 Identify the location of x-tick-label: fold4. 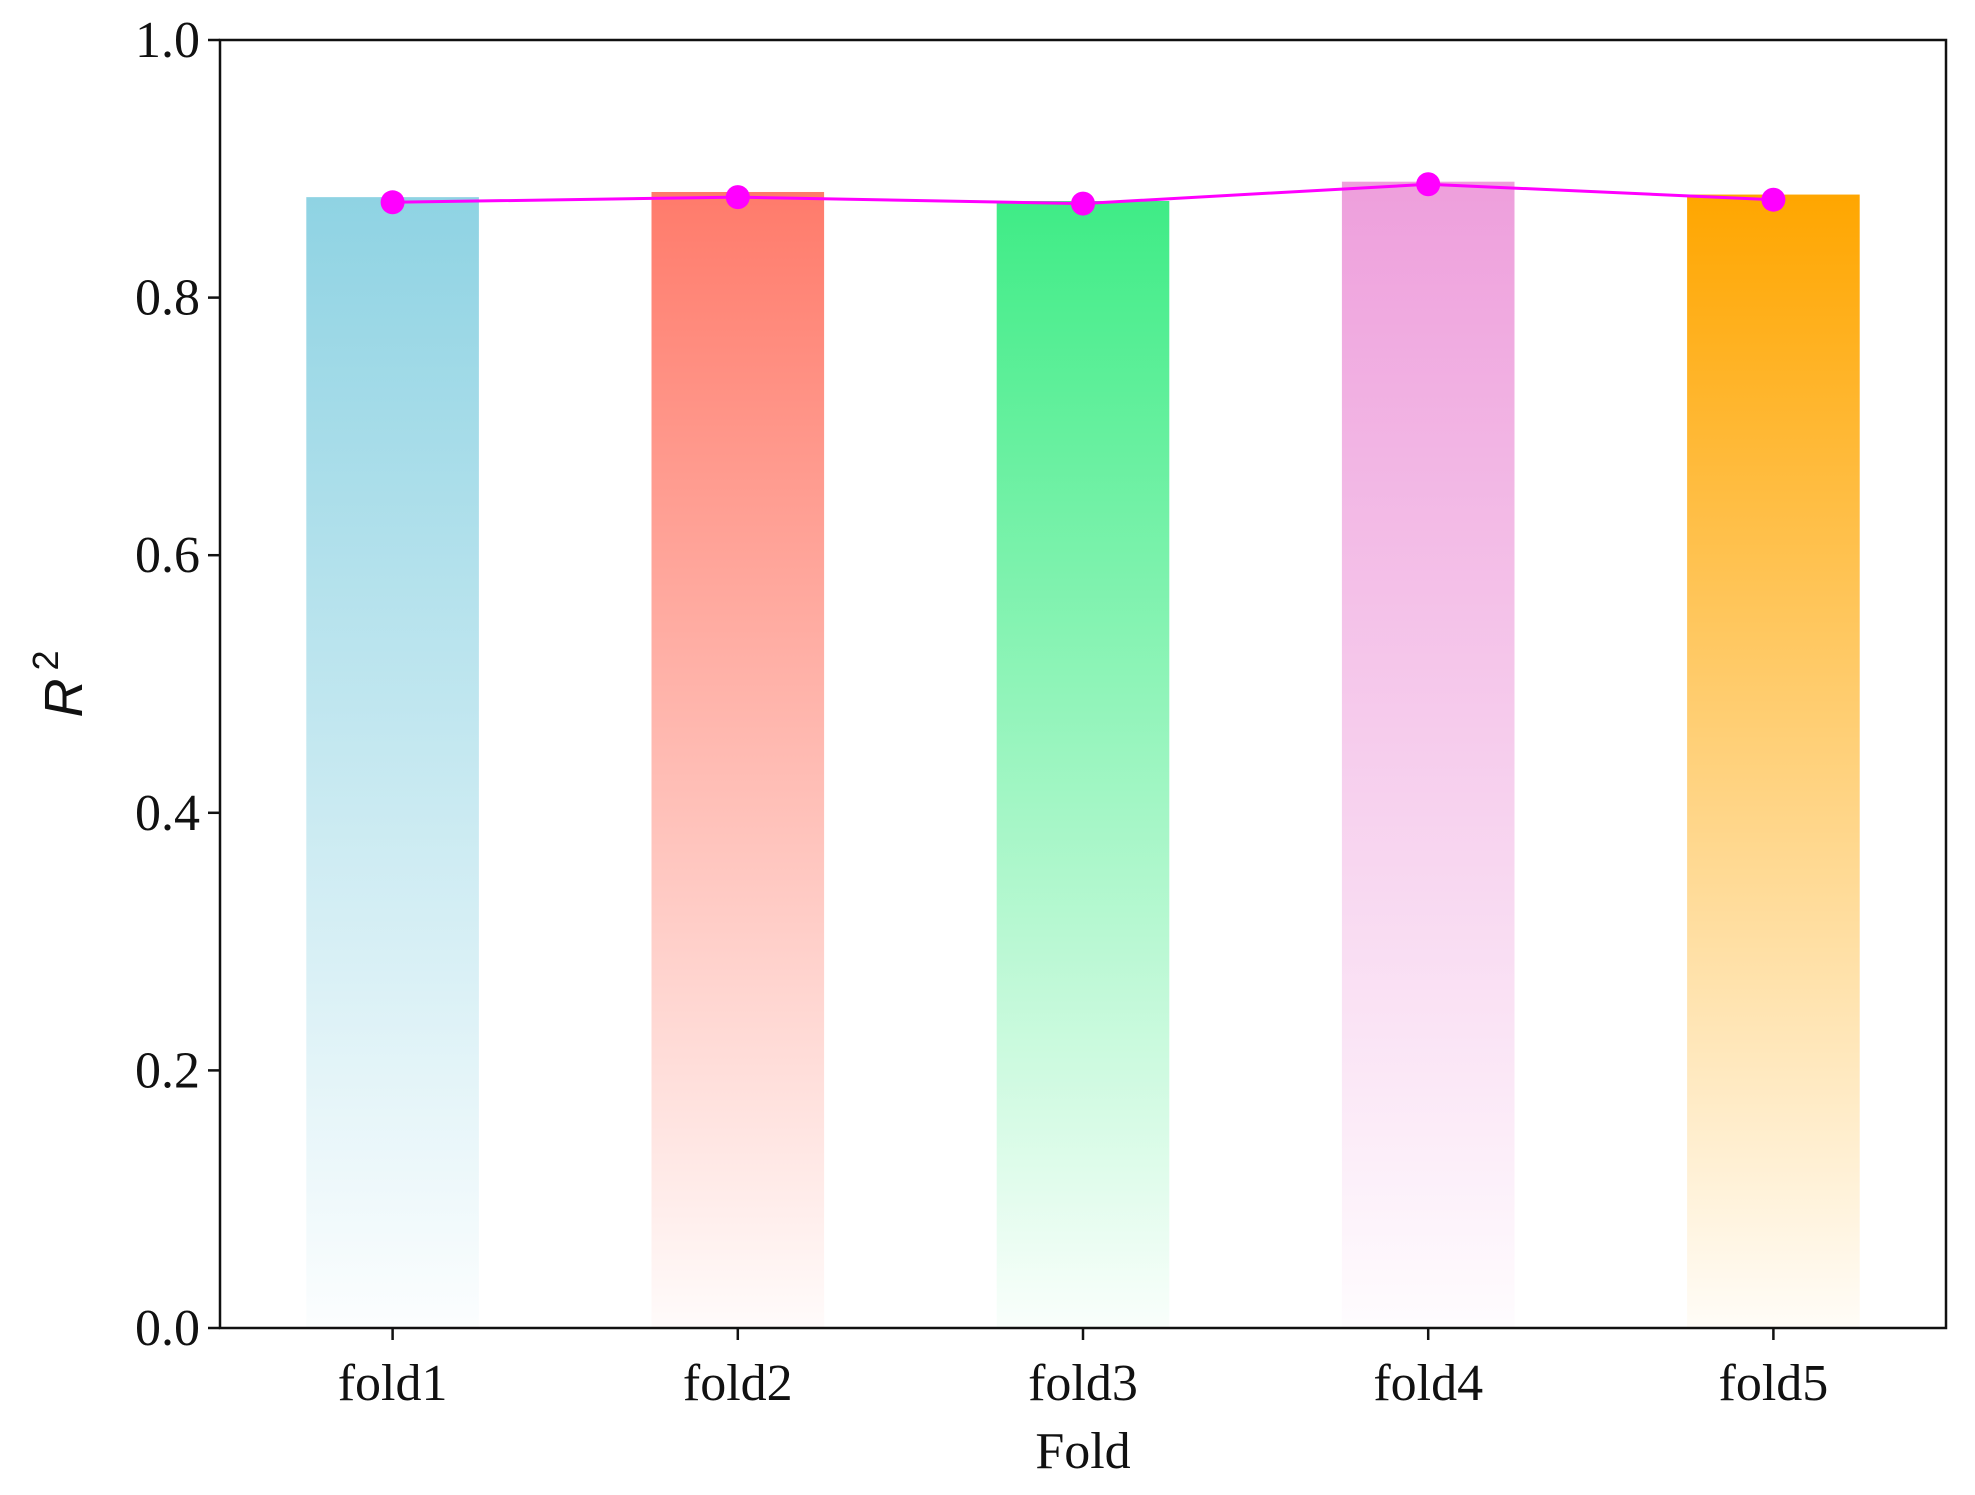
(1428, 1383).